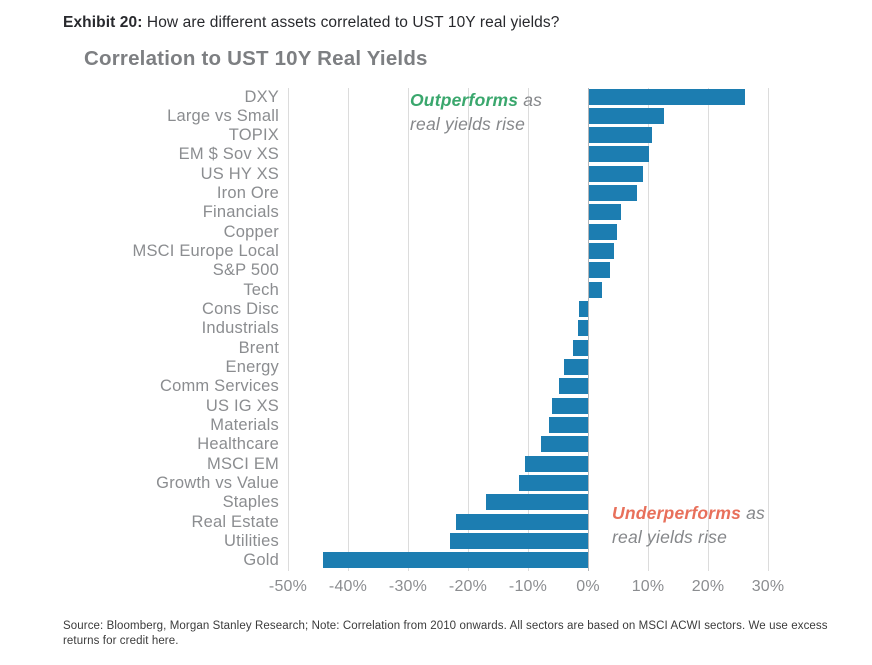 The height and width of the screenshot is (665, 872). What do you see at coordinates (602, 251) in the screenshot?
I see `bar-msci-europe-local` at bounding box center [602, 251].